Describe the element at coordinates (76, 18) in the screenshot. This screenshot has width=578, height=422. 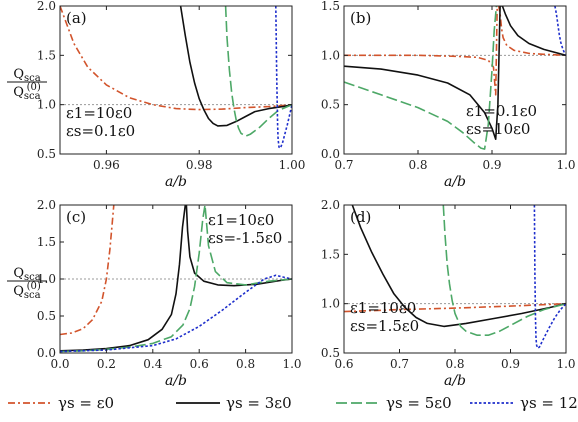
I see `panel-label: (a)` at that location.